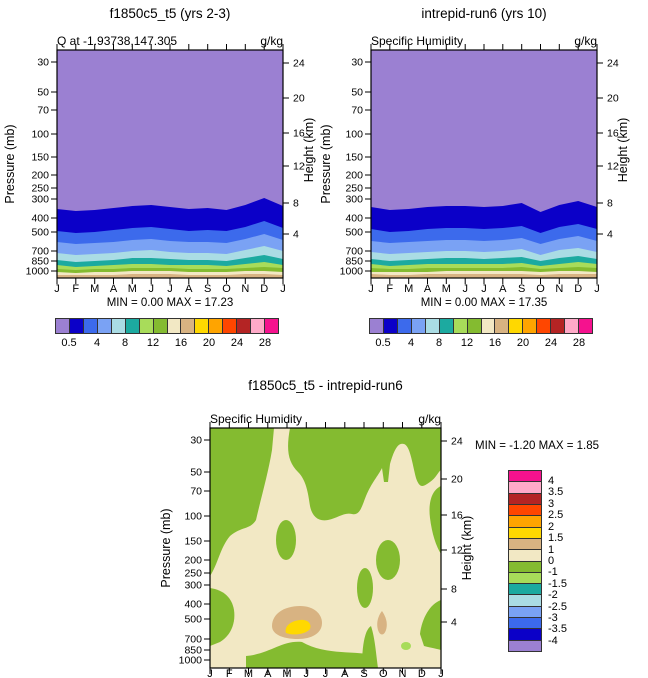  I want to click on height-axis-title: Height (km), so click(623, 150).